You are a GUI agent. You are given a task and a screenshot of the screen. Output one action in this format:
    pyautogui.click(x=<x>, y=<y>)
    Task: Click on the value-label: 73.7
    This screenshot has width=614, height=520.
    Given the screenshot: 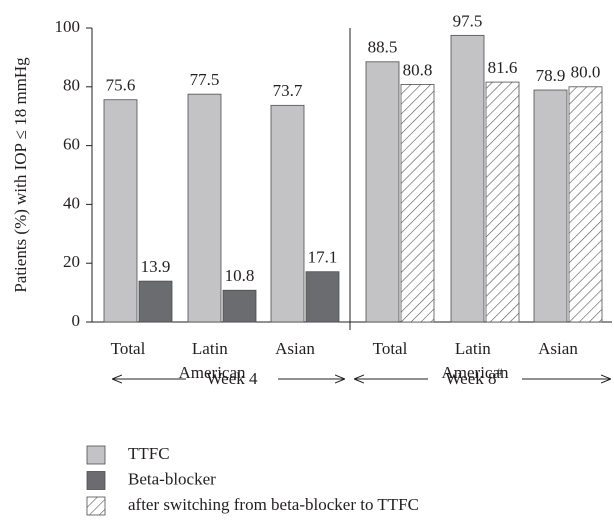 What is the action you would take?
    pyautogui.click(x=288, y=90)
    